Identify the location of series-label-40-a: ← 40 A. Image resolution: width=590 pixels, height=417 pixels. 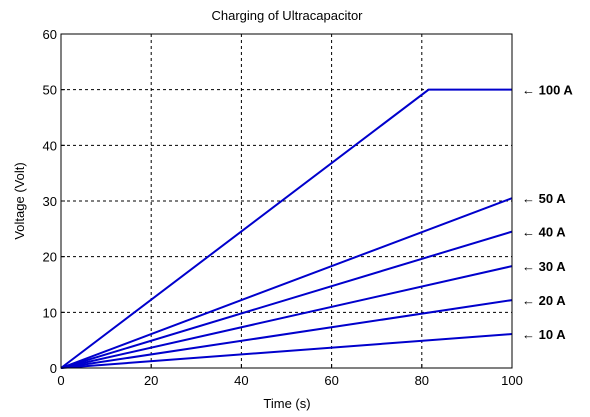
(544, 232).